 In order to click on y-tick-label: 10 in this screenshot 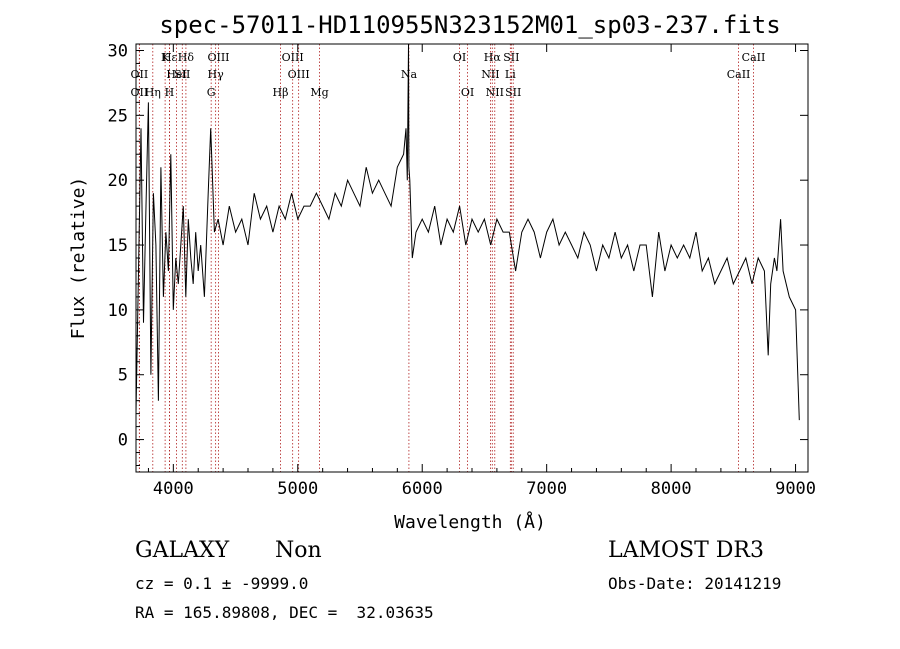, I will do `click(118, 311)`.